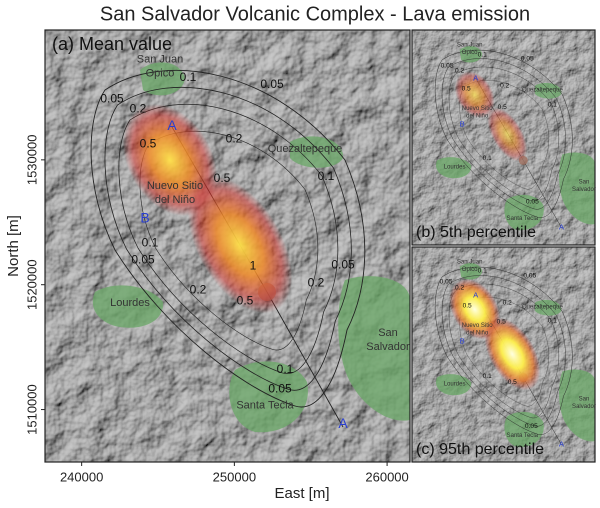  I want to click on y-tick-label: 1510000, so click(31, 409).